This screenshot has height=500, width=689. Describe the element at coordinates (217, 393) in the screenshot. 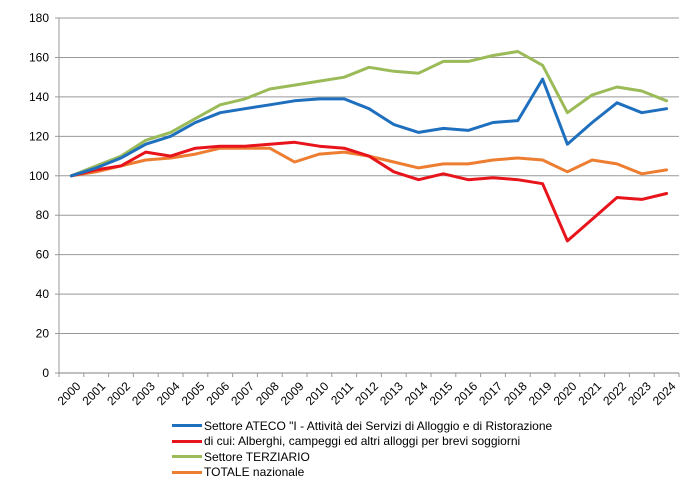

I see `x-tick-label: 2006` at that location.